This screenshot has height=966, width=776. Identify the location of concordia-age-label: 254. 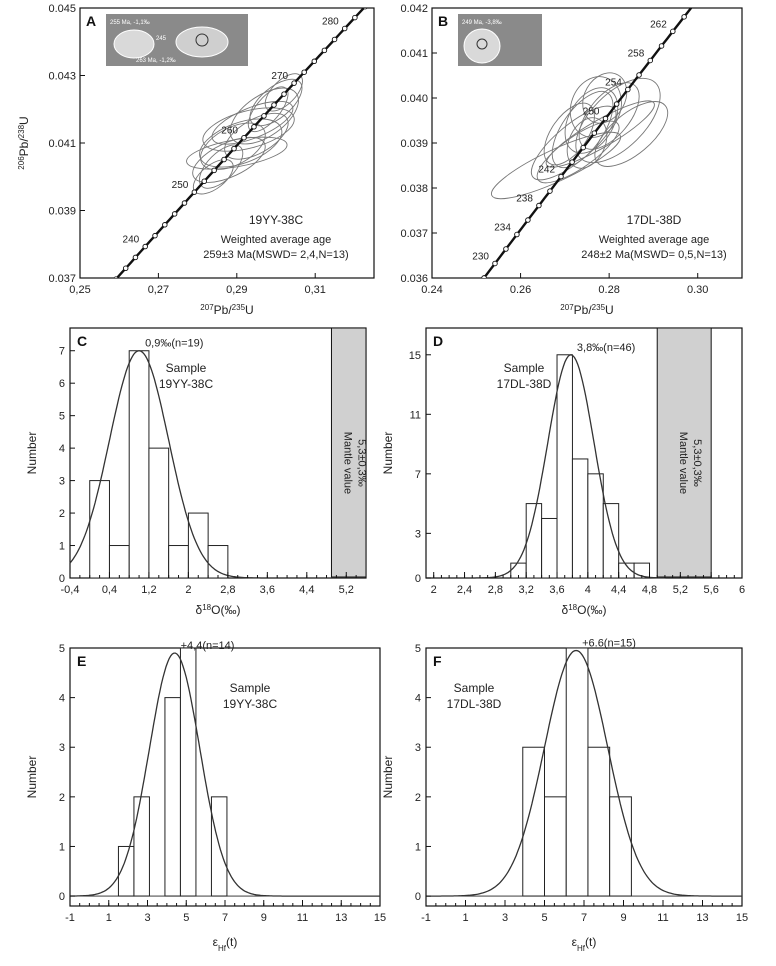
(613, 83).